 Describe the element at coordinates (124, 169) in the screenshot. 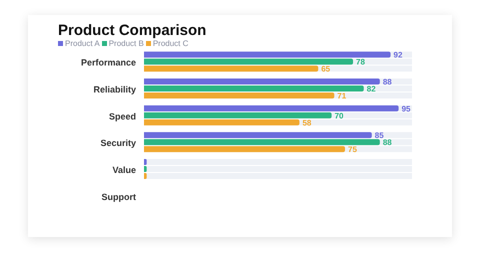

I see `y-tick-label: Value` at that location.